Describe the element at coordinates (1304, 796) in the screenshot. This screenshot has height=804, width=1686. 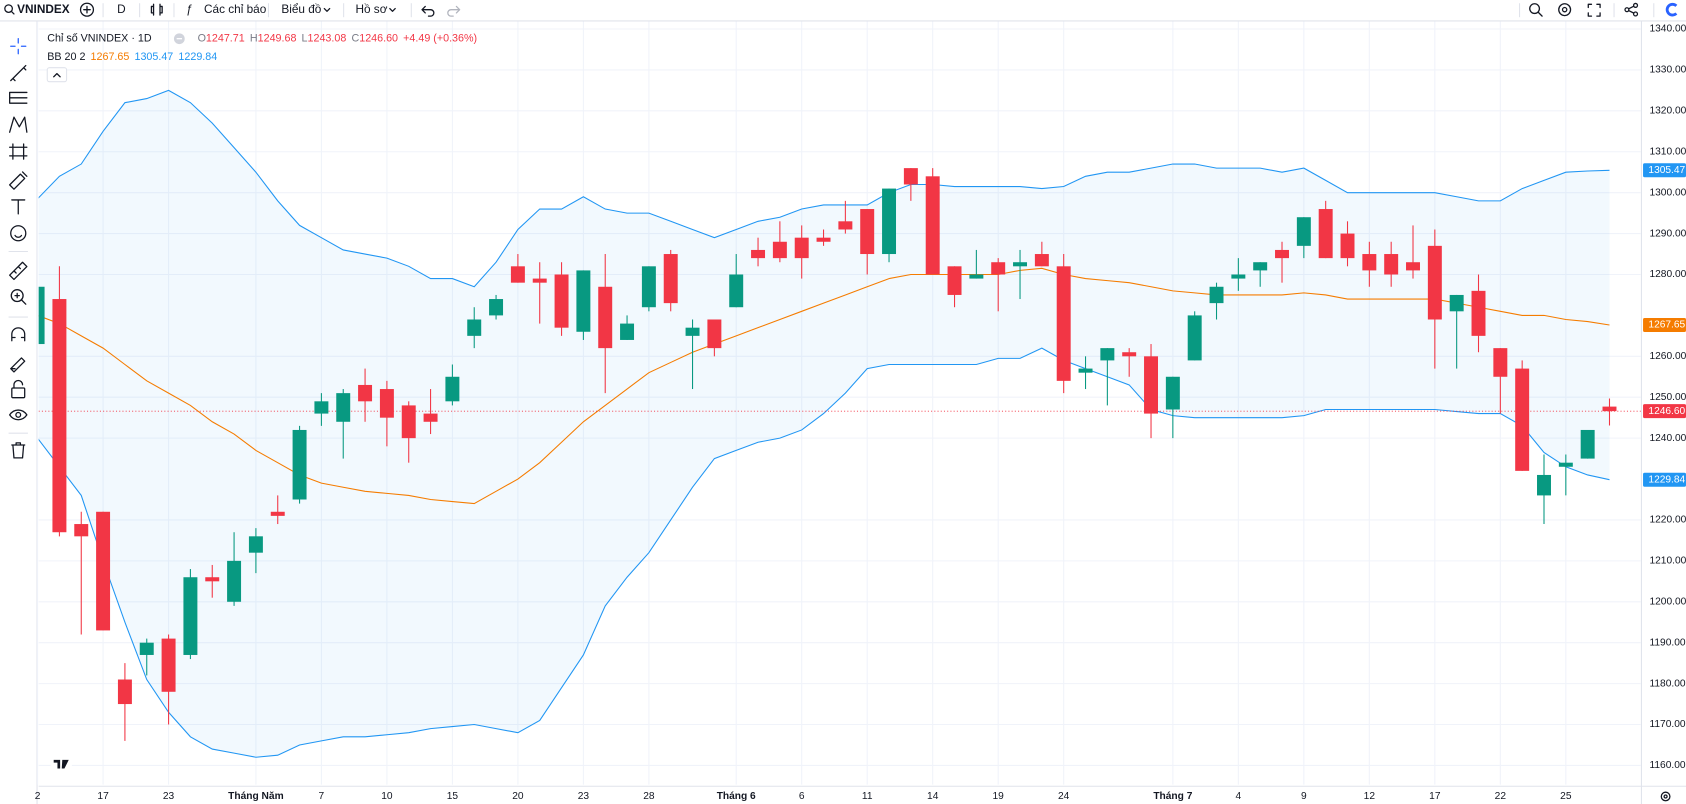
I see `x-tick-label: 9` at that location.